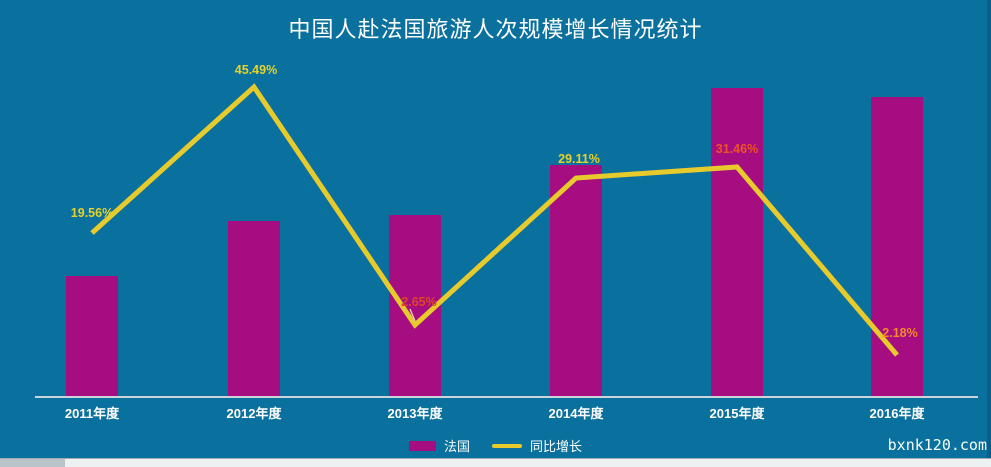 Image resolution: width=991 pixels, height=467 pixels. I want to click on legend-item-growth: 同比增长, so click(537, 445).